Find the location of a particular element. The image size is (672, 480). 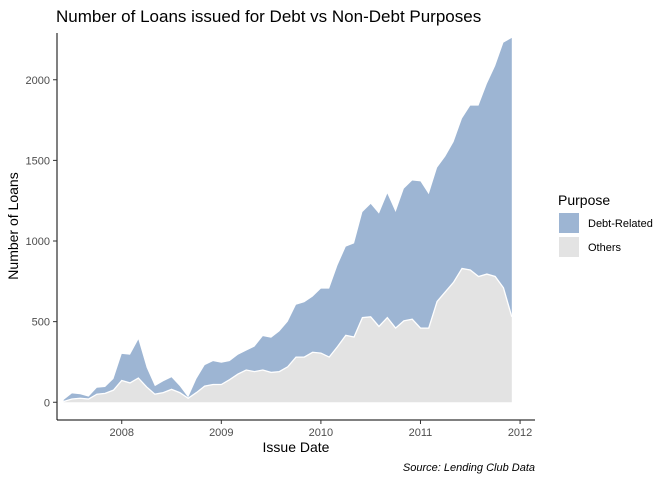

x-tick-label: 2008 is located at coordinates (121, 433).